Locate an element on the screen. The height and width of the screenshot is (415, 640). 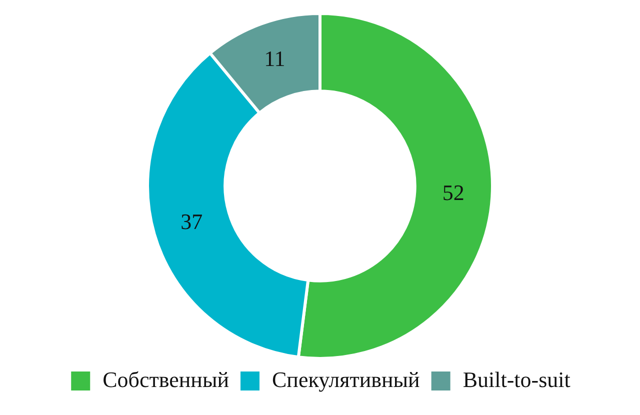
legend-label: Собственный is located at coordinates (166, 379).